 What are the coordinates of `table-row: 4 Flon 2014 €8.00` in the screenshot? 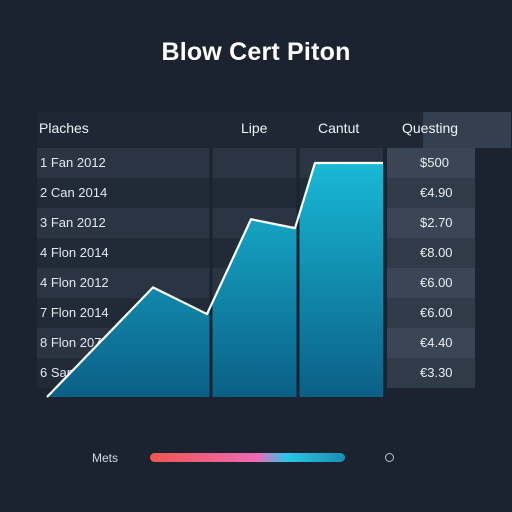 It's located at (256, 253).